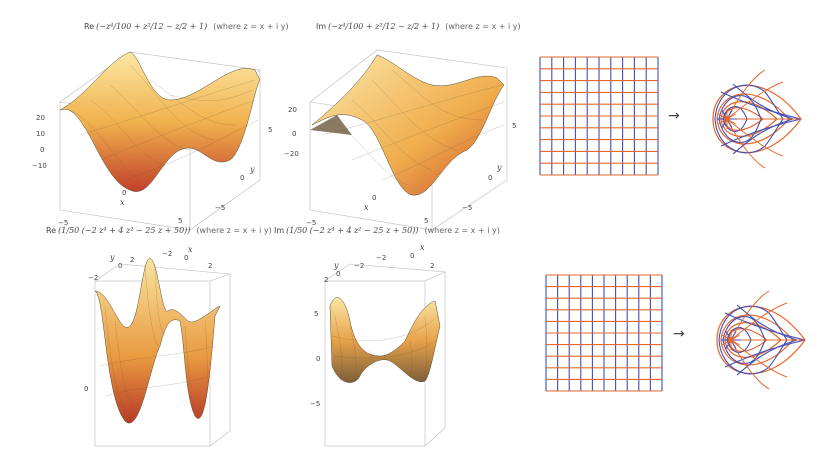  What do you see at coordinates (160, 121) in the screenshot?
I see `plot1-surface-mesh` at bounding box center [160, 121].